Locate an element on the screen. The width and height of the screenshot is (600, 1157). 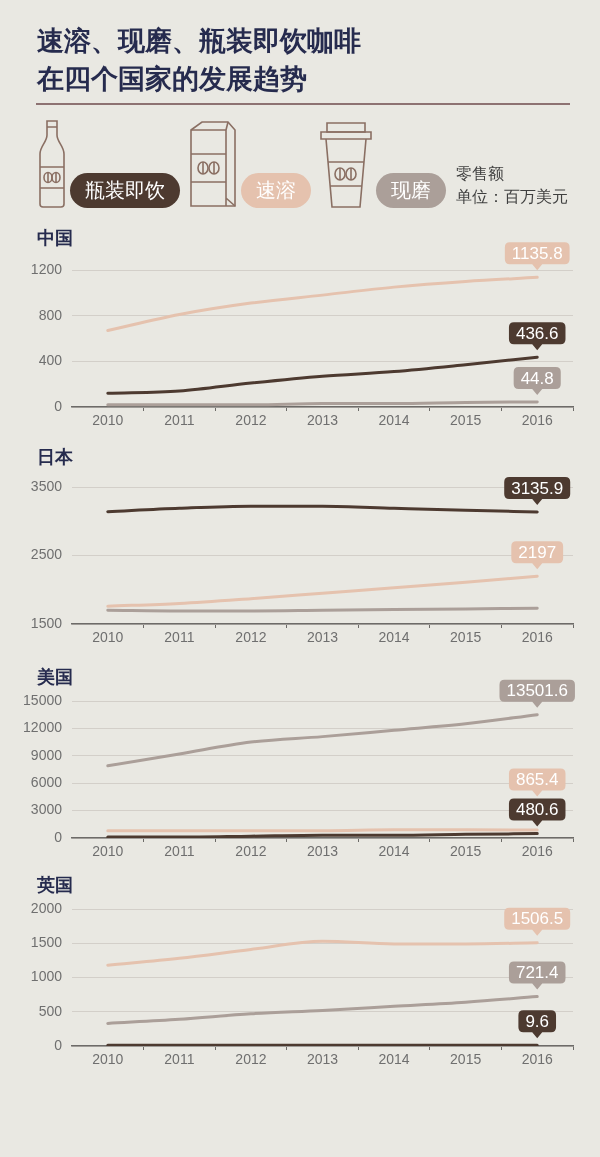
data-label: 9.6 is located at coordinates (537, 1022).